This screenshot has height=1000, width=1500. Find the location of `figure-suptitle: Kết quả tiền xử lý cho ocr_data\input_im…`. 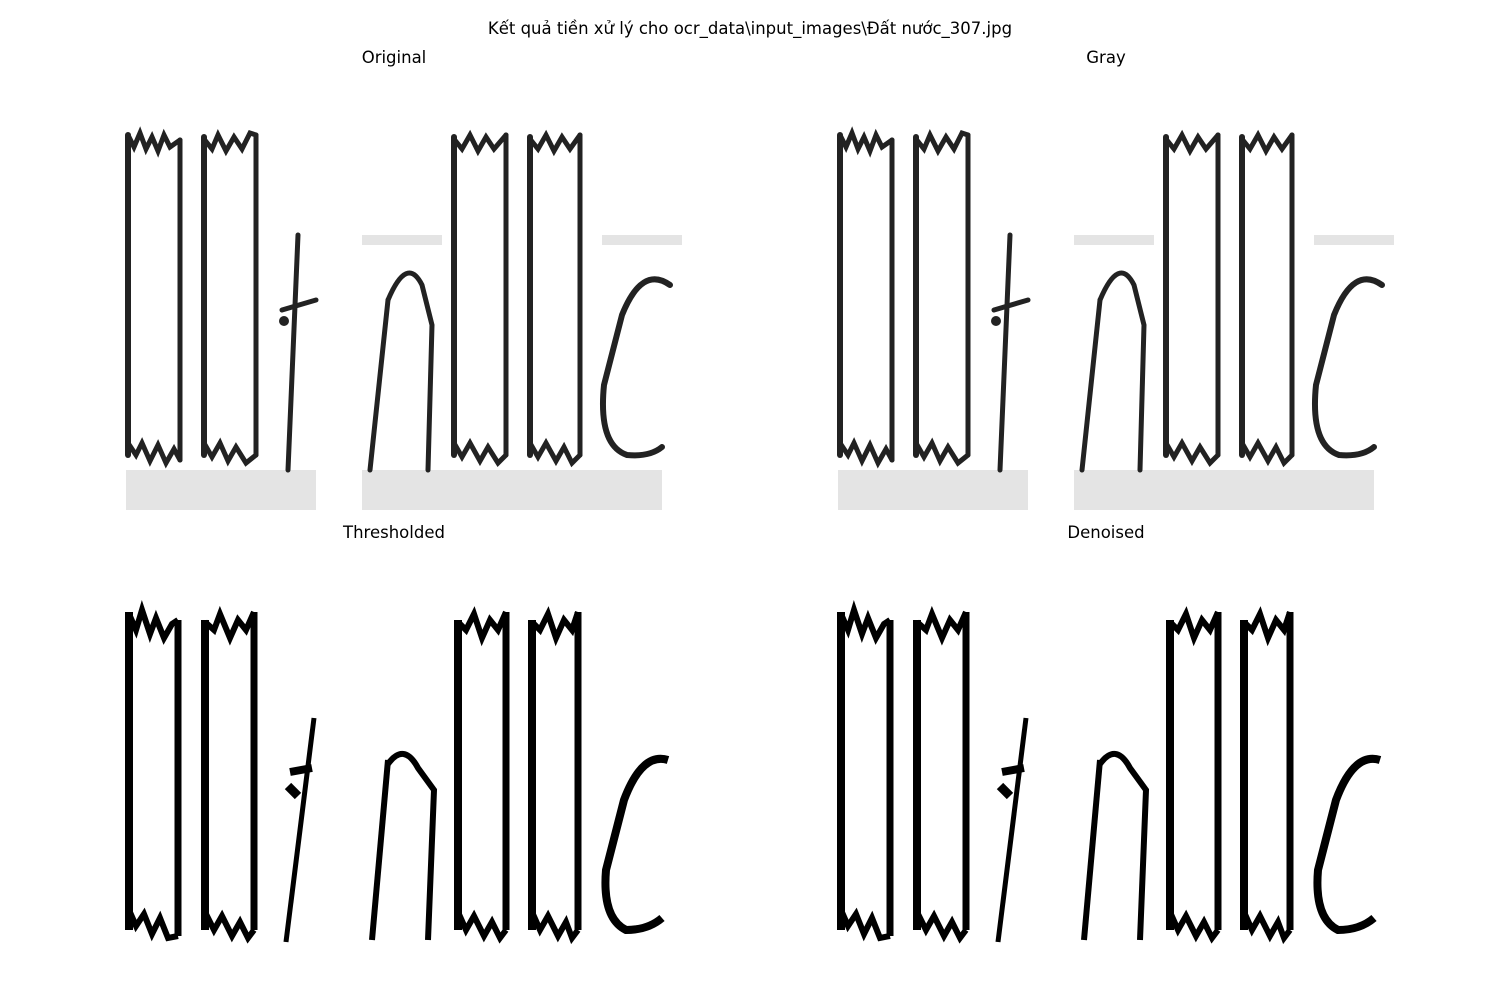

figure-suptitle: Kết quả tiền xử lý cho ocr_data\input_im… is located at coordinates (750, 28).